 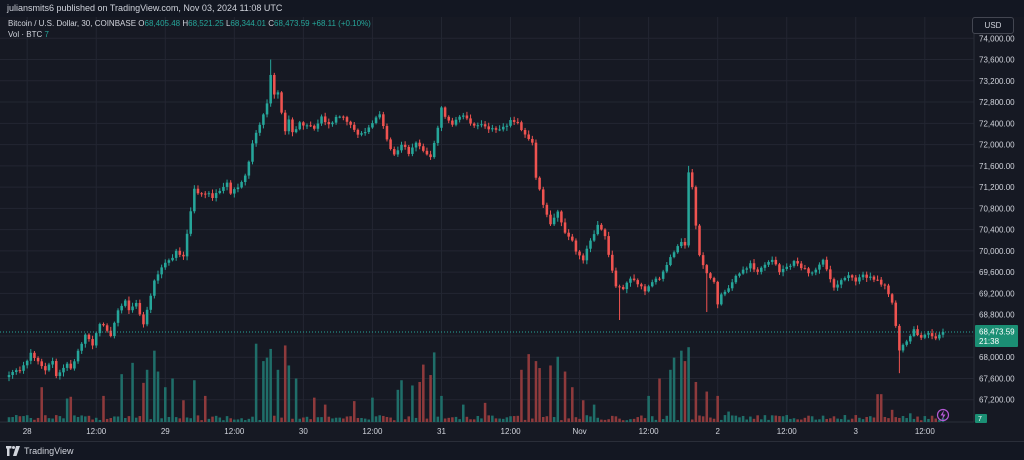 I want to click on currency-button: USD, so click(x=993, y=25).